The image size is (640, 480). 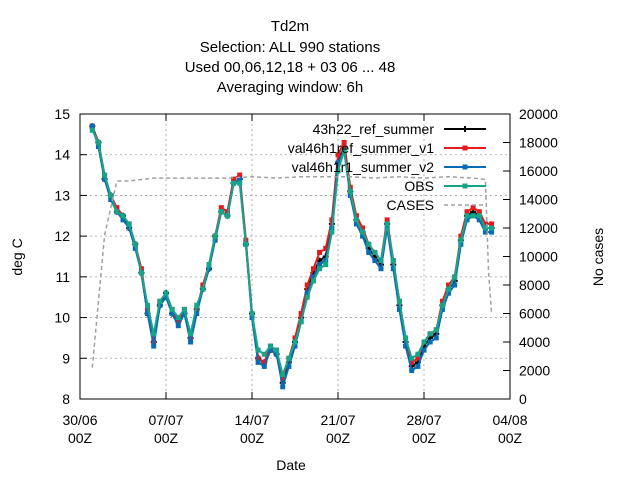 What do you see at coordinates (534, 285) in the screenshot?
I see `y2-tick-label: 8000` at bounding box center [534, 285].